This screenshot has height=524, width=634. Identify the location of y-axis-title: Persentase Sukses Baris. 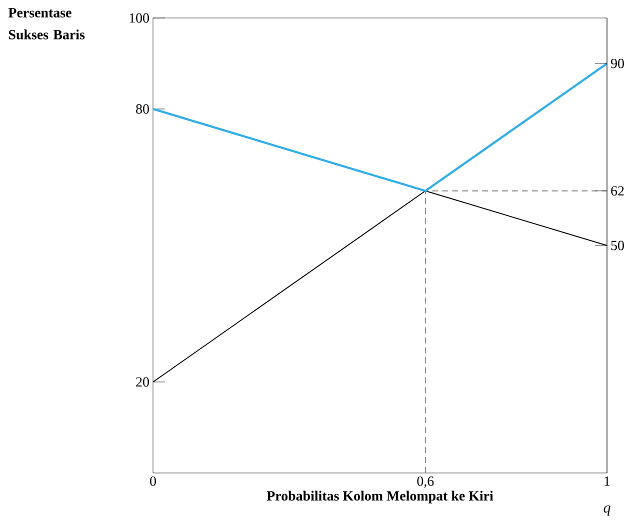
(46, 24).